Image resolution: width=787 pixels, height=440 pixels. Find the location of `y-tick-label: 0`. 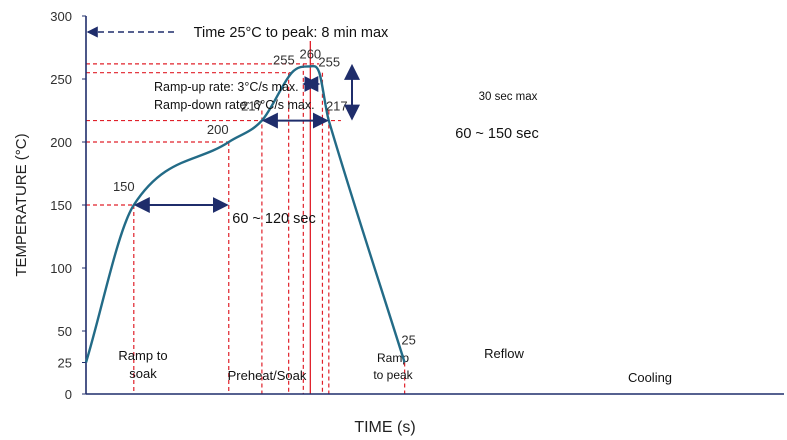

y-tick-label: 0 is located at coordinates (68, 394).